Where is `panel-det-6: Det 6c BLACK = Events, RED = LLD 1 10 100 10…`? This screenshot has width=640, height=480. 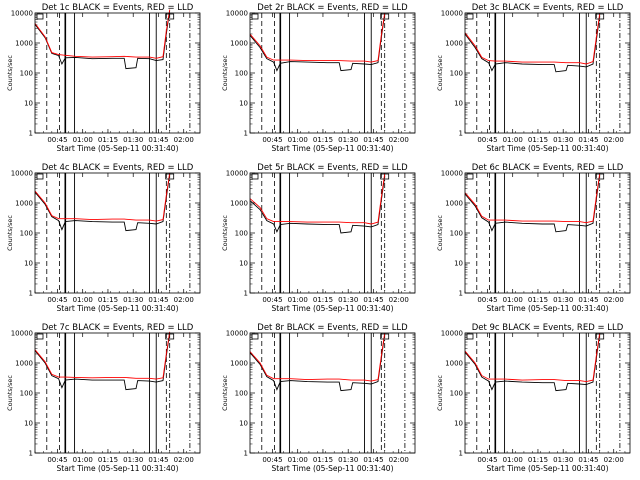 panel-det-6: Det 6c BLACK = Events, RED = LLD 1 10 100 10… is located at coordinates (533, 238).